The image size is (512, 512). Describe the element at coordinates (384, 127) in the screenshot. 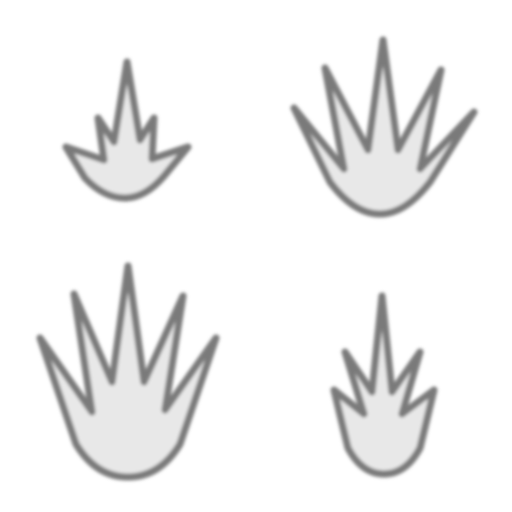

I see `flame-wide-icon` at that location.